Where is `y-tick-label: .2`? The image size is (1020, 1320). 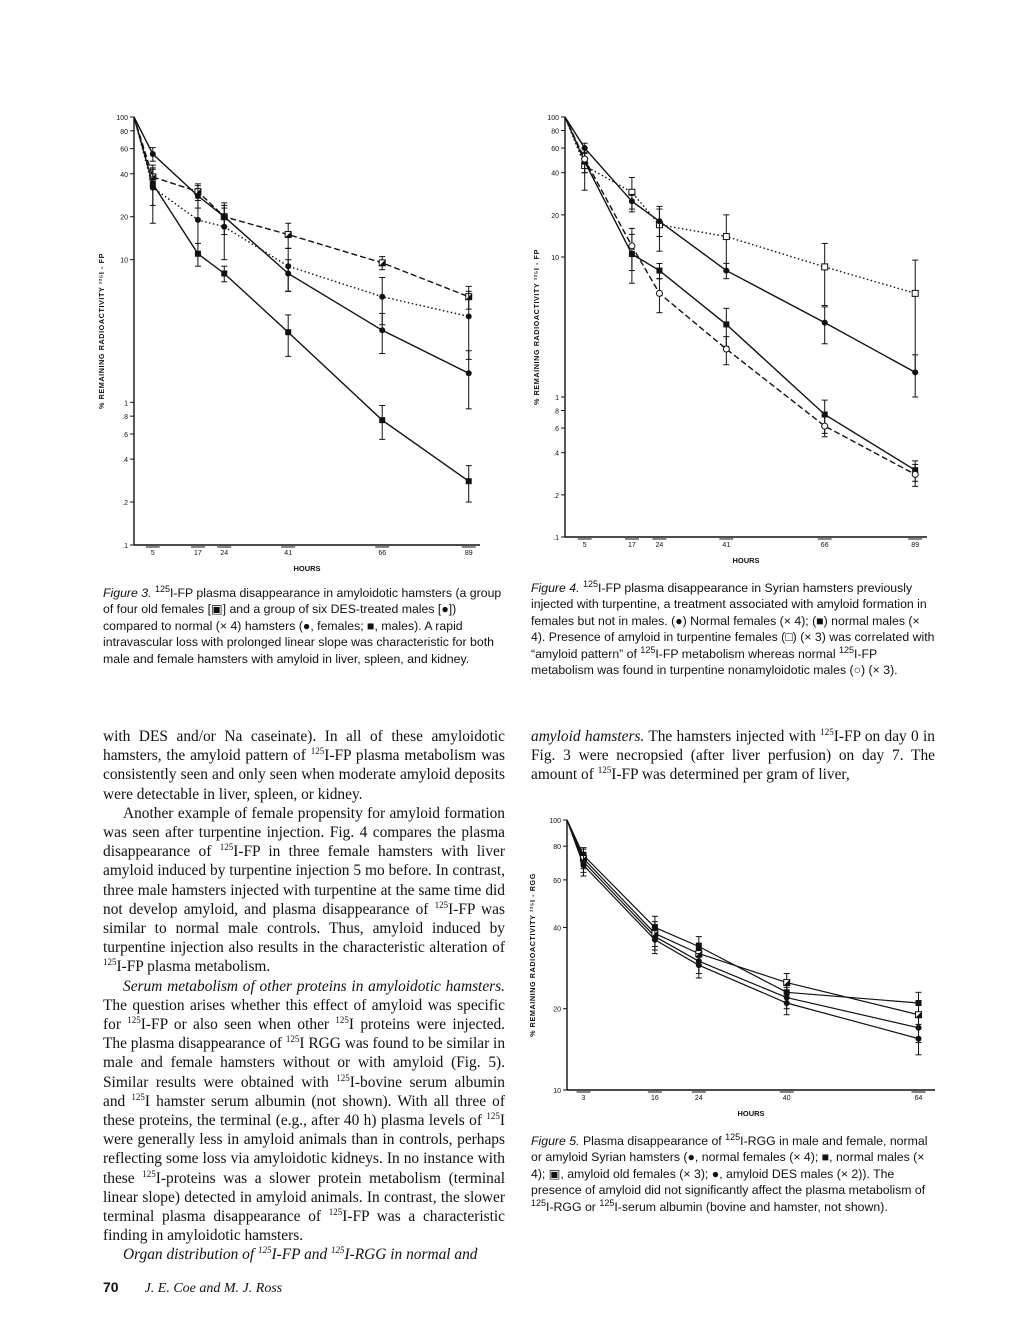
y-tick-label: .2 is located at coordinates (556, 496).